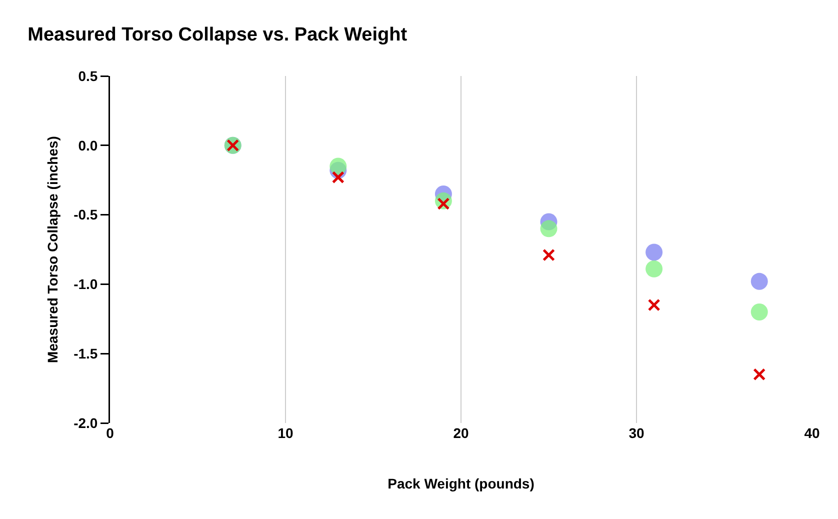  Describe the element at coordinates (286, 433) in the screenshot. I see `x-tick-label: 10` at that location.